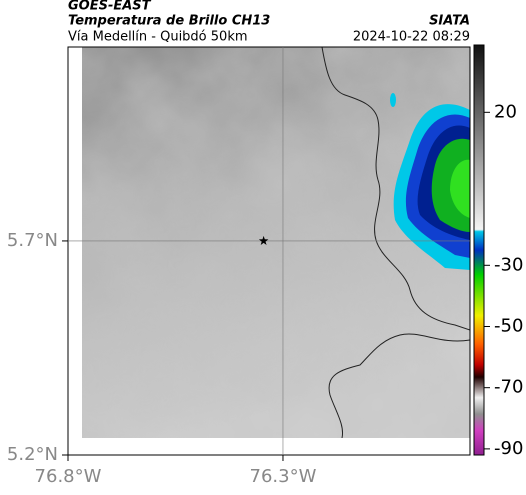  What do you see at coordinates (263, 240) in the screenshot?
I see `location-marker` at bounding box center [263, 240].